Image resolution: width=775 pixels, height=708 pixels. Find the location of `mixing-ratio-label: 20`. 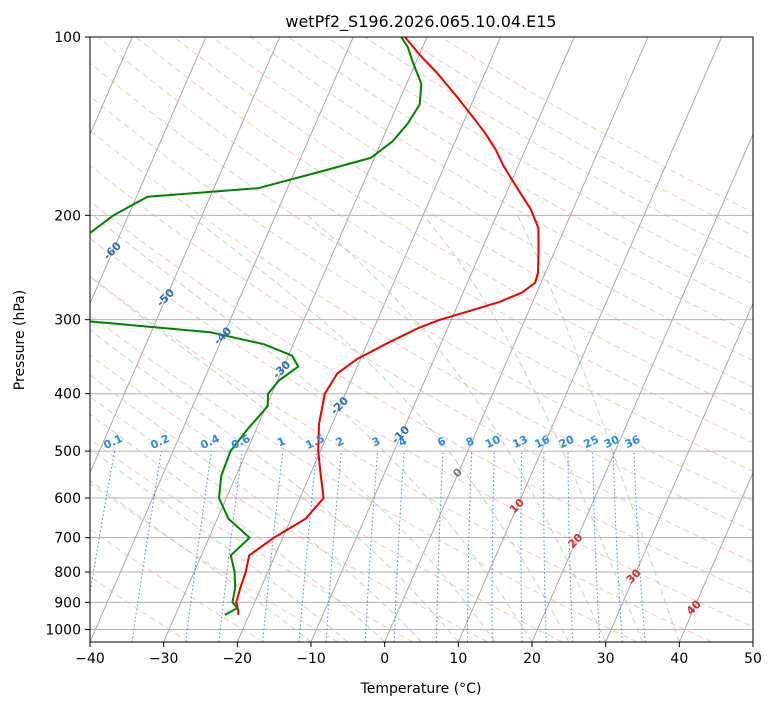

mixing-ratio-label: 20 is located at coordinates (567, 442).